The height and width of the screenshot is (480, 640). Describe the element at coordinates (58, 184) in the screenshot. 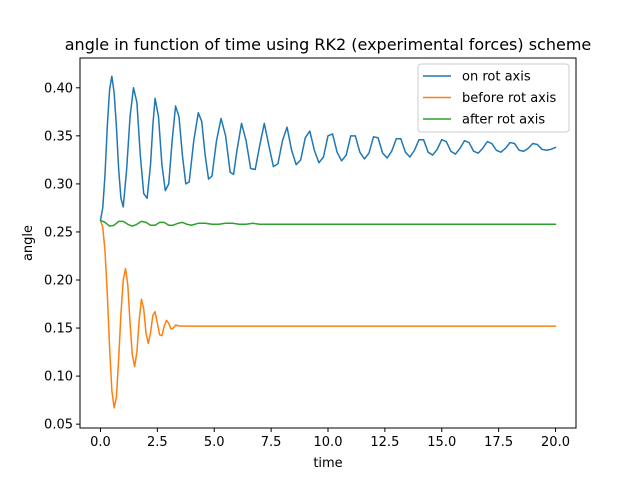

I see `y-tick-label: 0.30` at that location.